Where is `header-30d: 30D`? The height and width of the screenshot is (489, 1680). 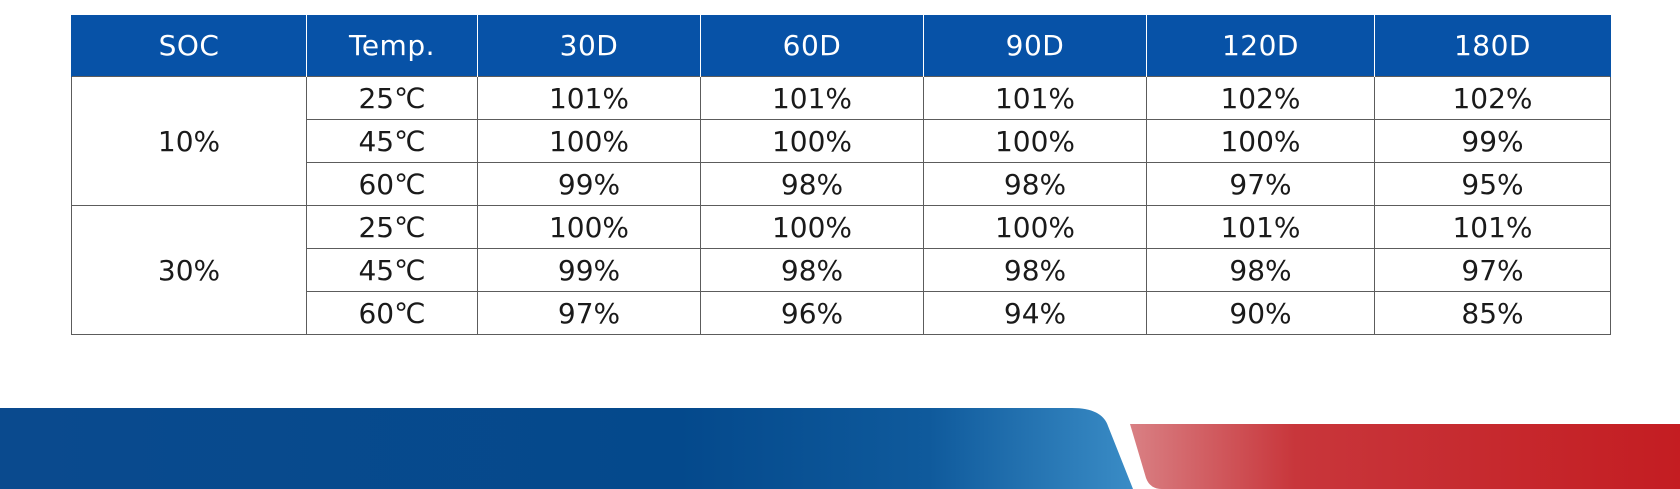 header-30d: 30D is located at coordinates (589, 46).